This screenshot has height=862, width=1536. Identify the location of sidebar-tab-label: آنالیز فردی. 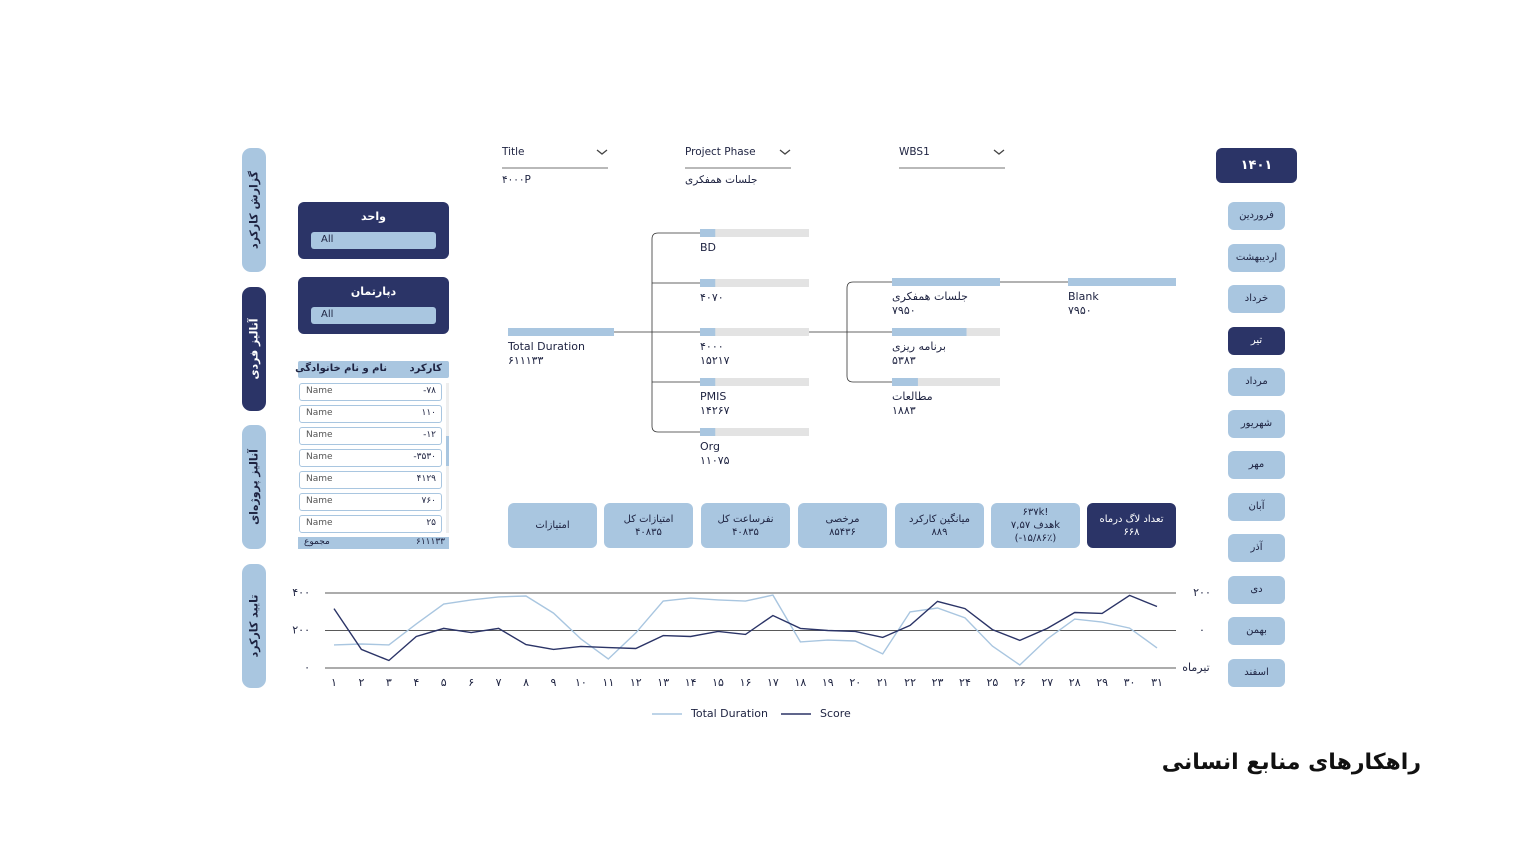
(254, 348).